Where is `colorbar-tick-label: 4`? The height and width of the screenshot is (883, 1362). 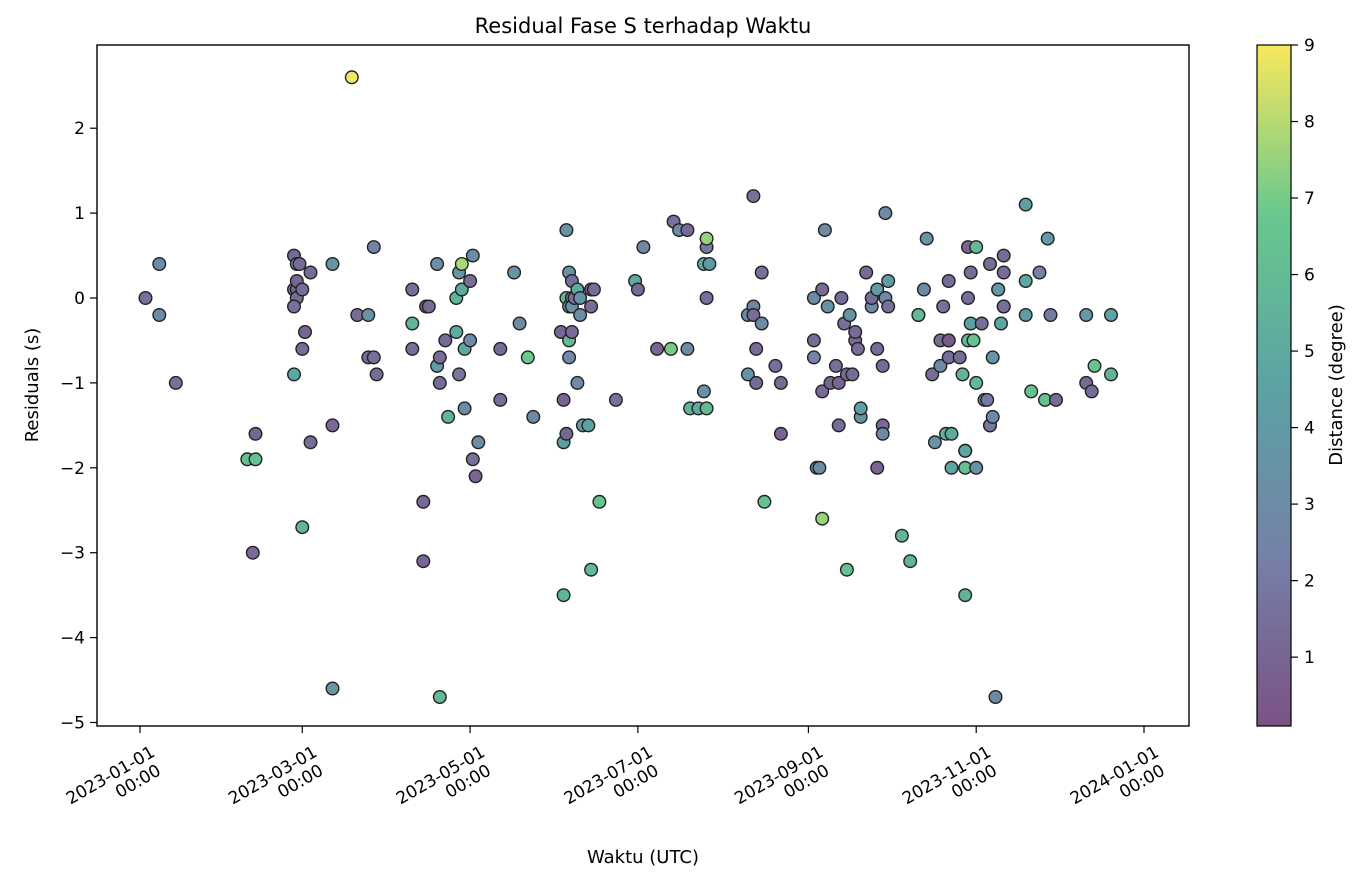
colorbar-tick-label: 4 is located at coordinates (1309, 429).